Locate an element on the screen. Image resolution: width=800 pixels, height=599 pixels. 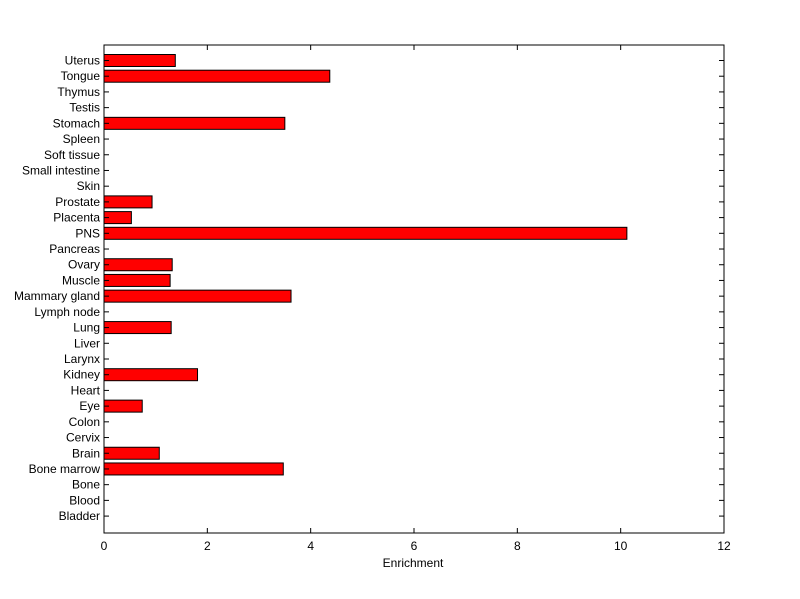
x-tick-label: 0 is located at coordinates (104, 546).